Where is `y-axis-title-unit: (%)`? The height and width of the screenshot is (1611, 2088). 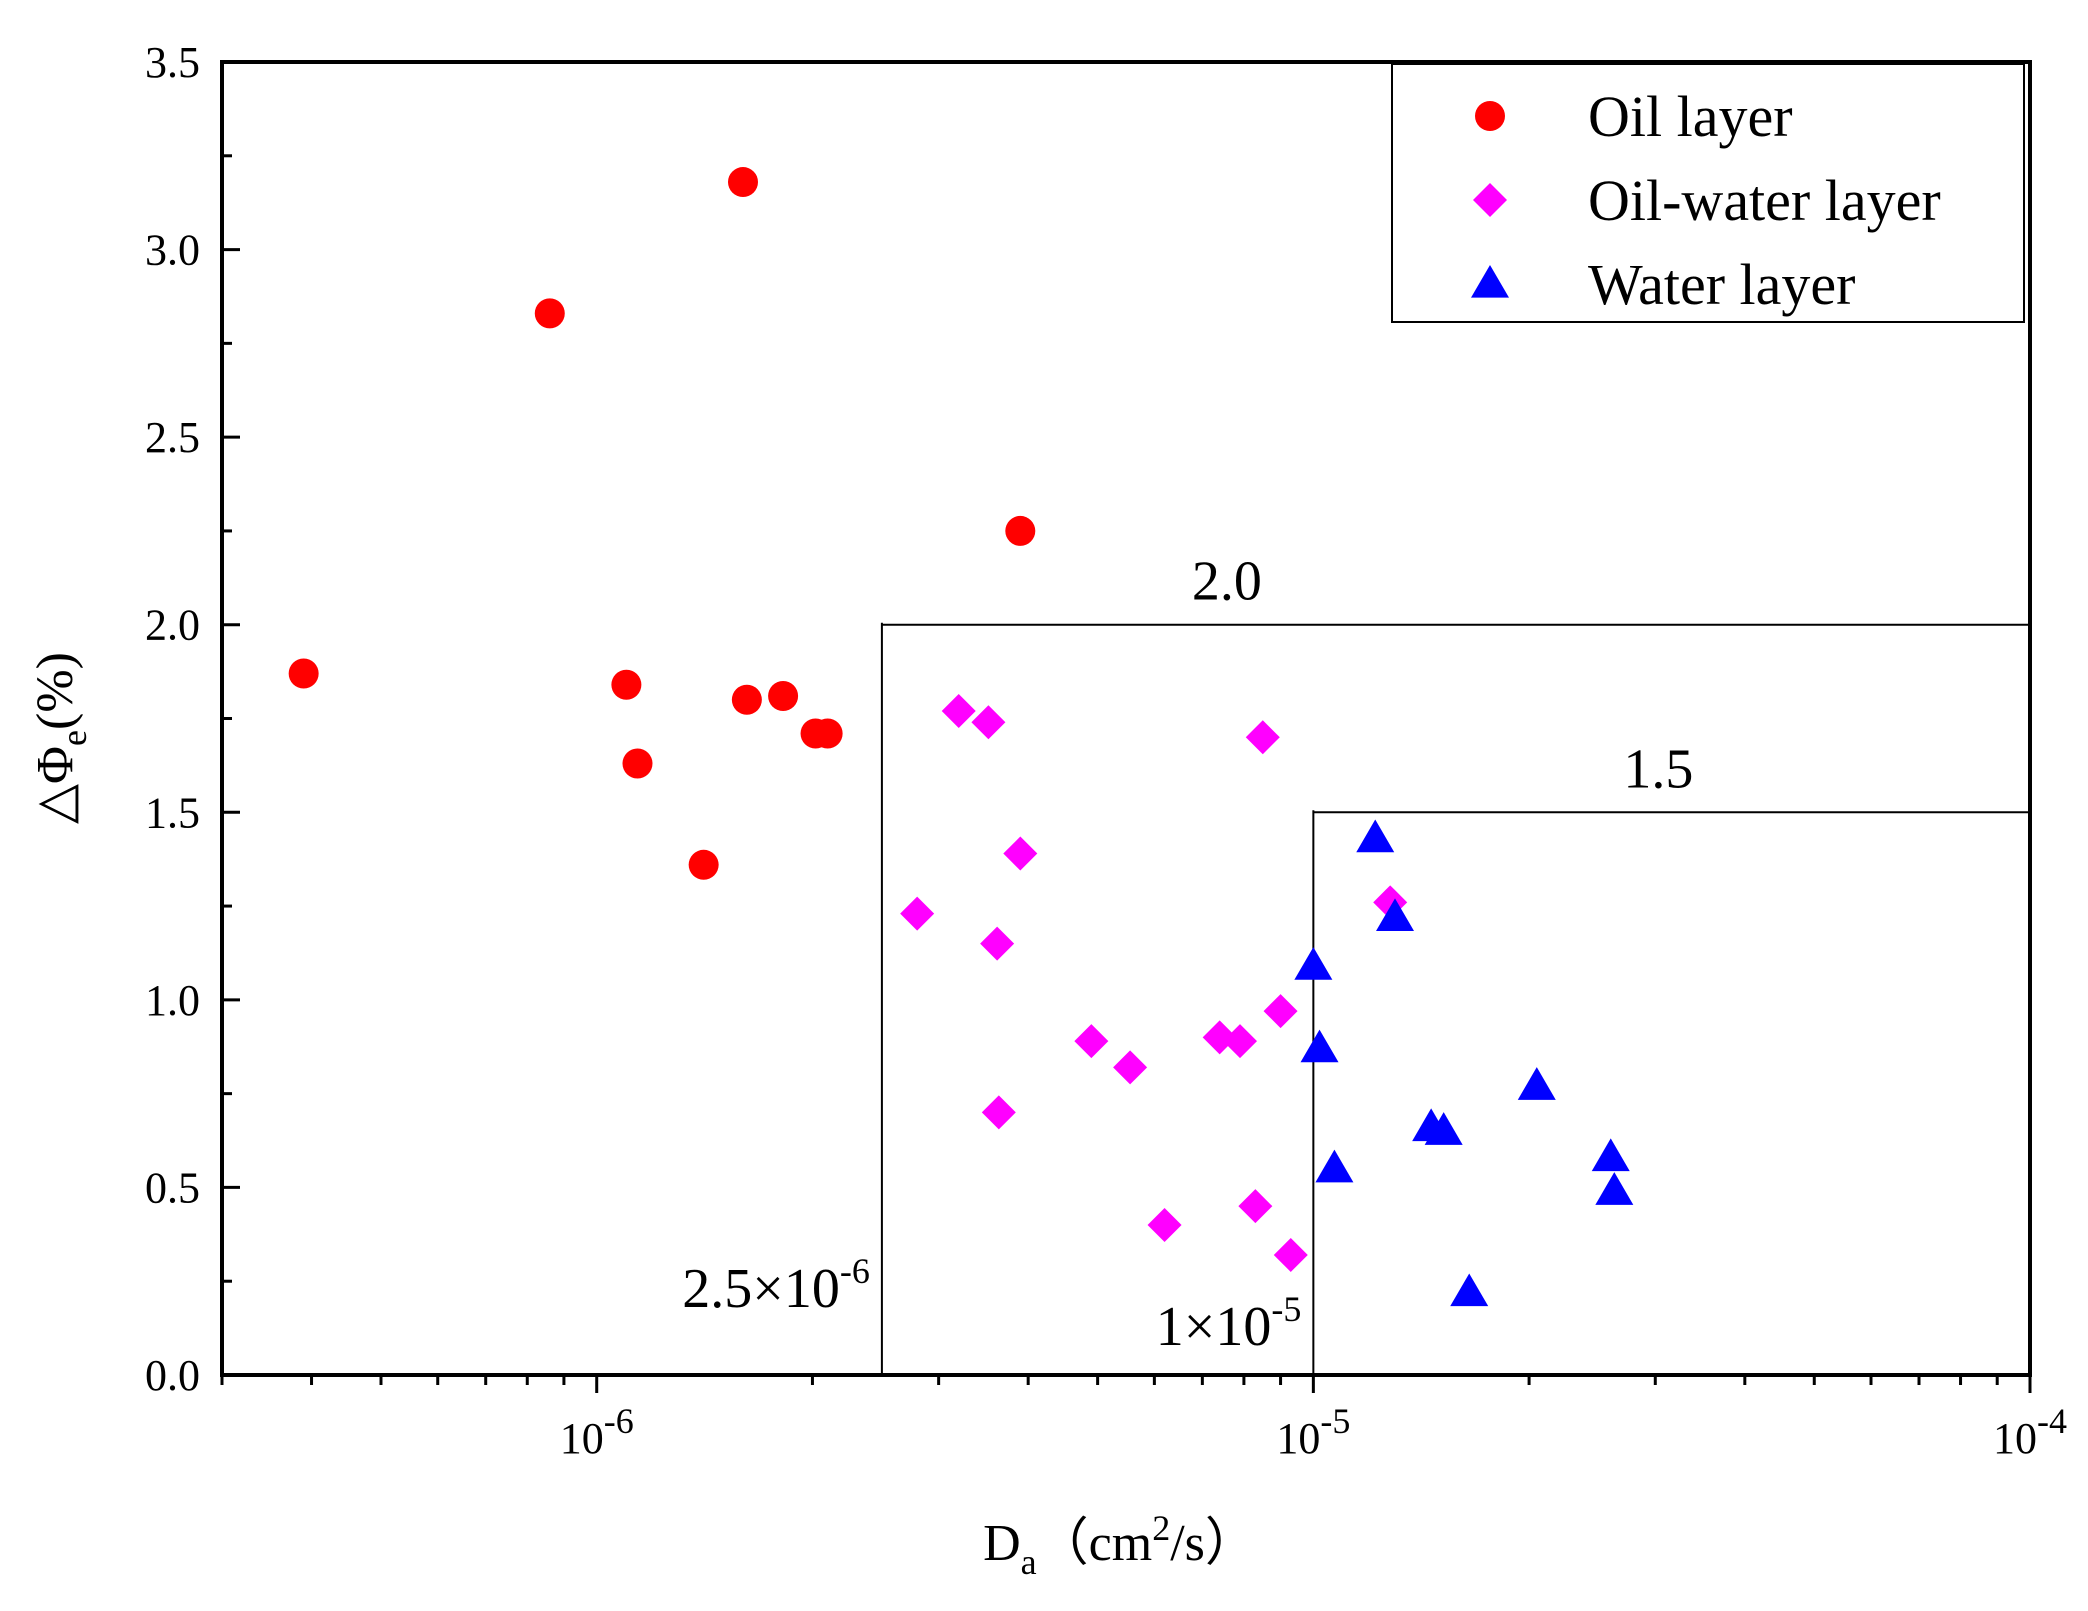
y-axis-title-unit: (%) is located at coordinates (55, 691).